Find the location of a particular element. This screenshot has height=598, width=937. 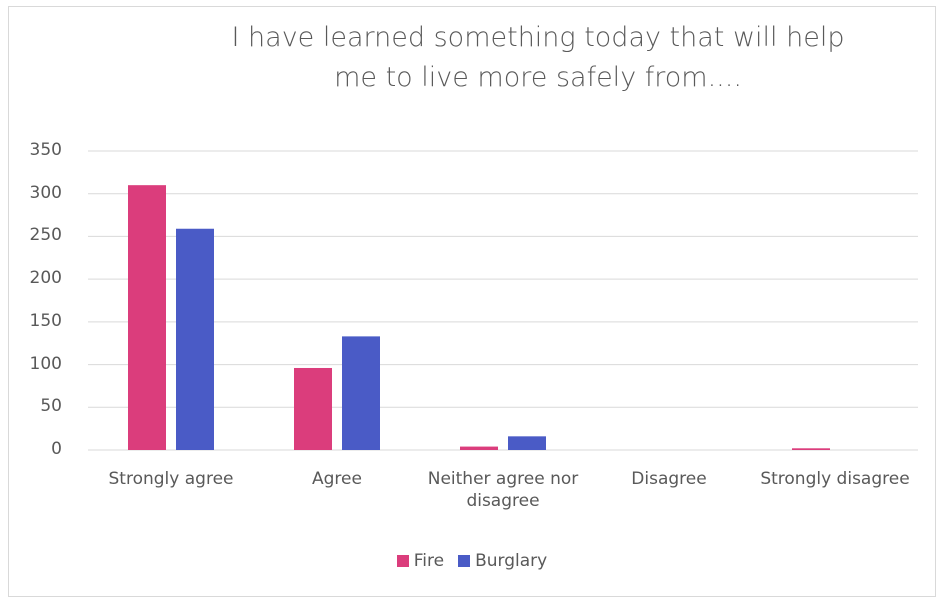

legend-item: Fire is located at coordinates (420, 561).